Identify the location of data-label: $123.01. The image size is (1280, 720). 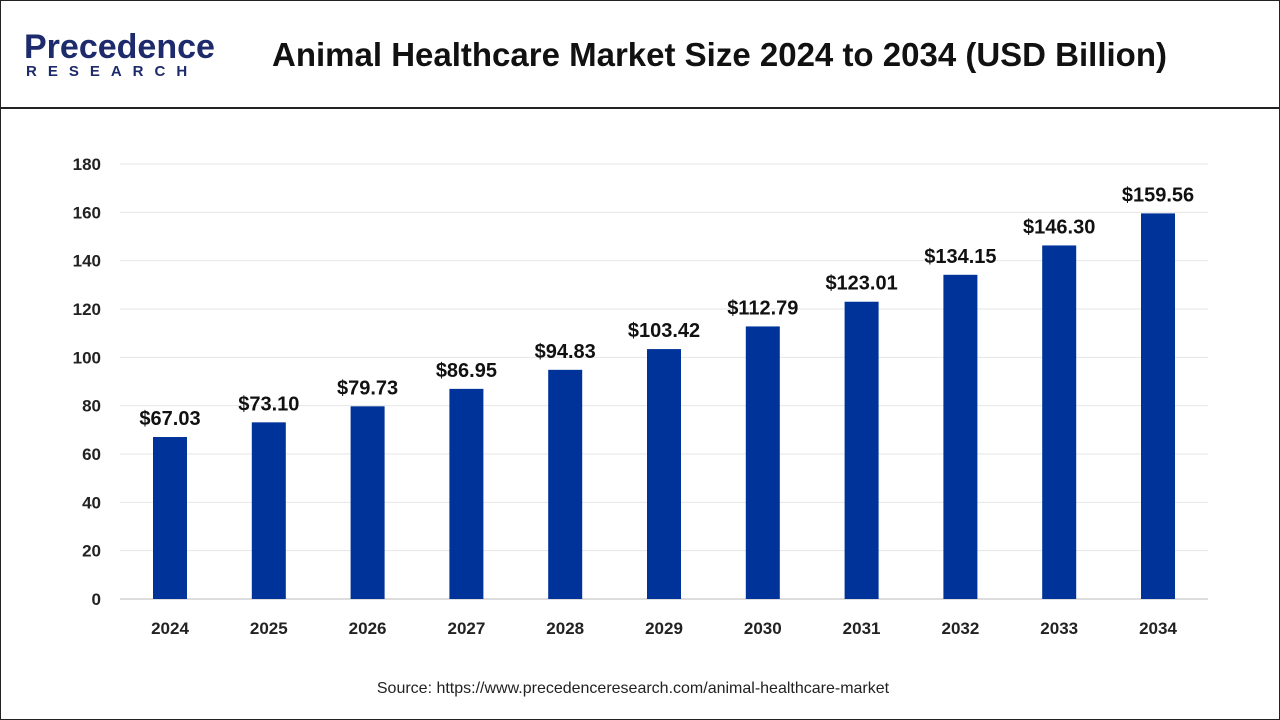
(861, 284).